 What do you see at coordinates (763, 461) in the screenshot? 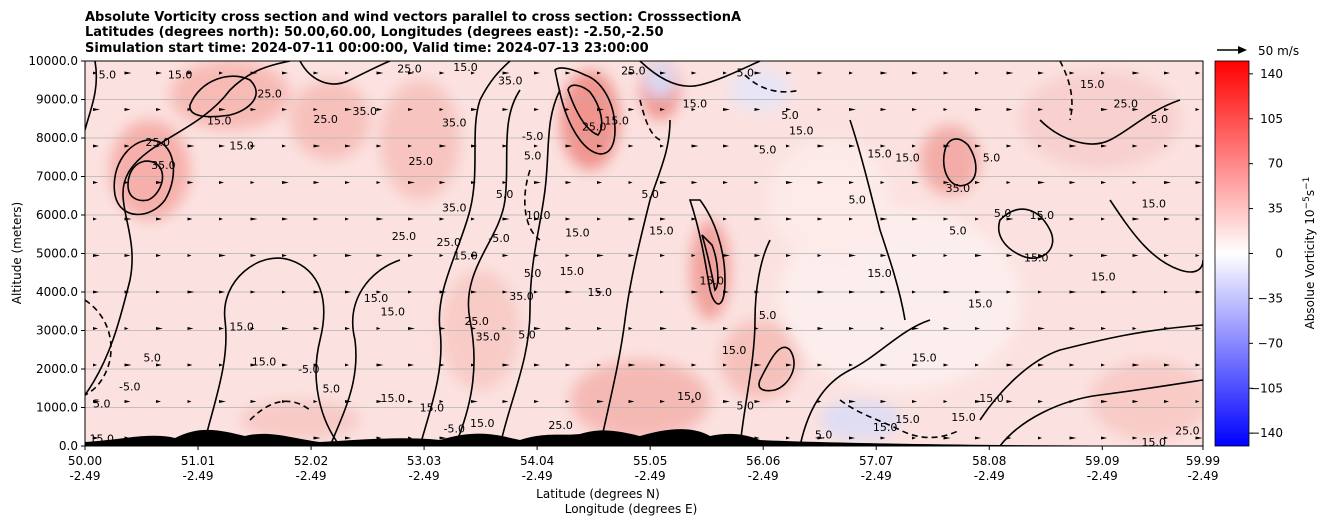
I see `x-tick-label-lat: 56.06` at bounding box center [763, 461].